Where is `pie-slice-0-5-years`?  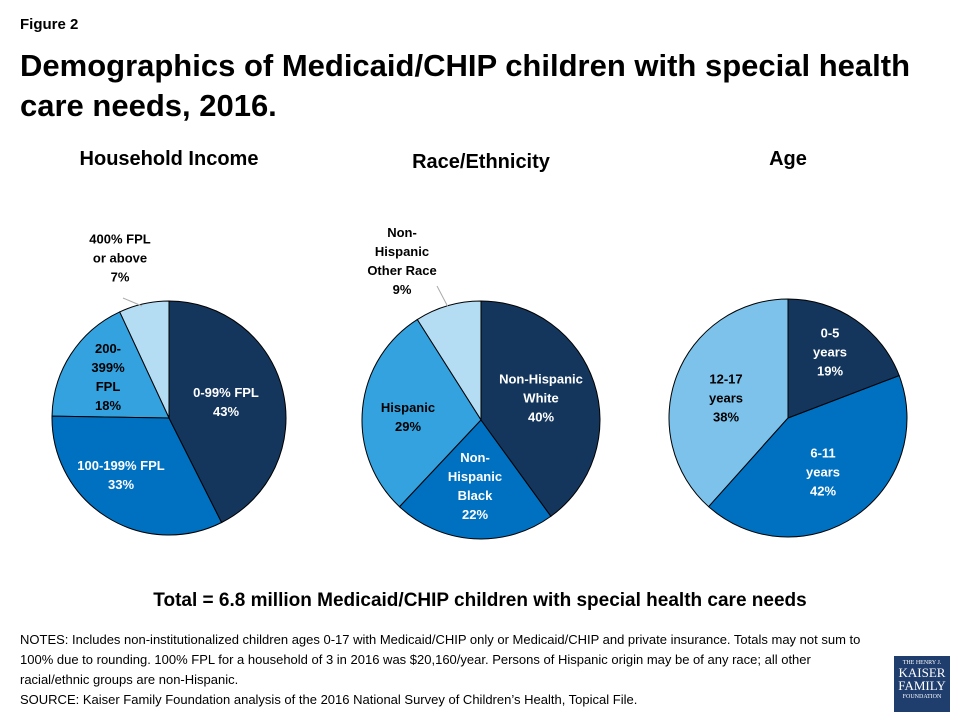 pie-slice-0-5-years is located at coordinates (843, 358).